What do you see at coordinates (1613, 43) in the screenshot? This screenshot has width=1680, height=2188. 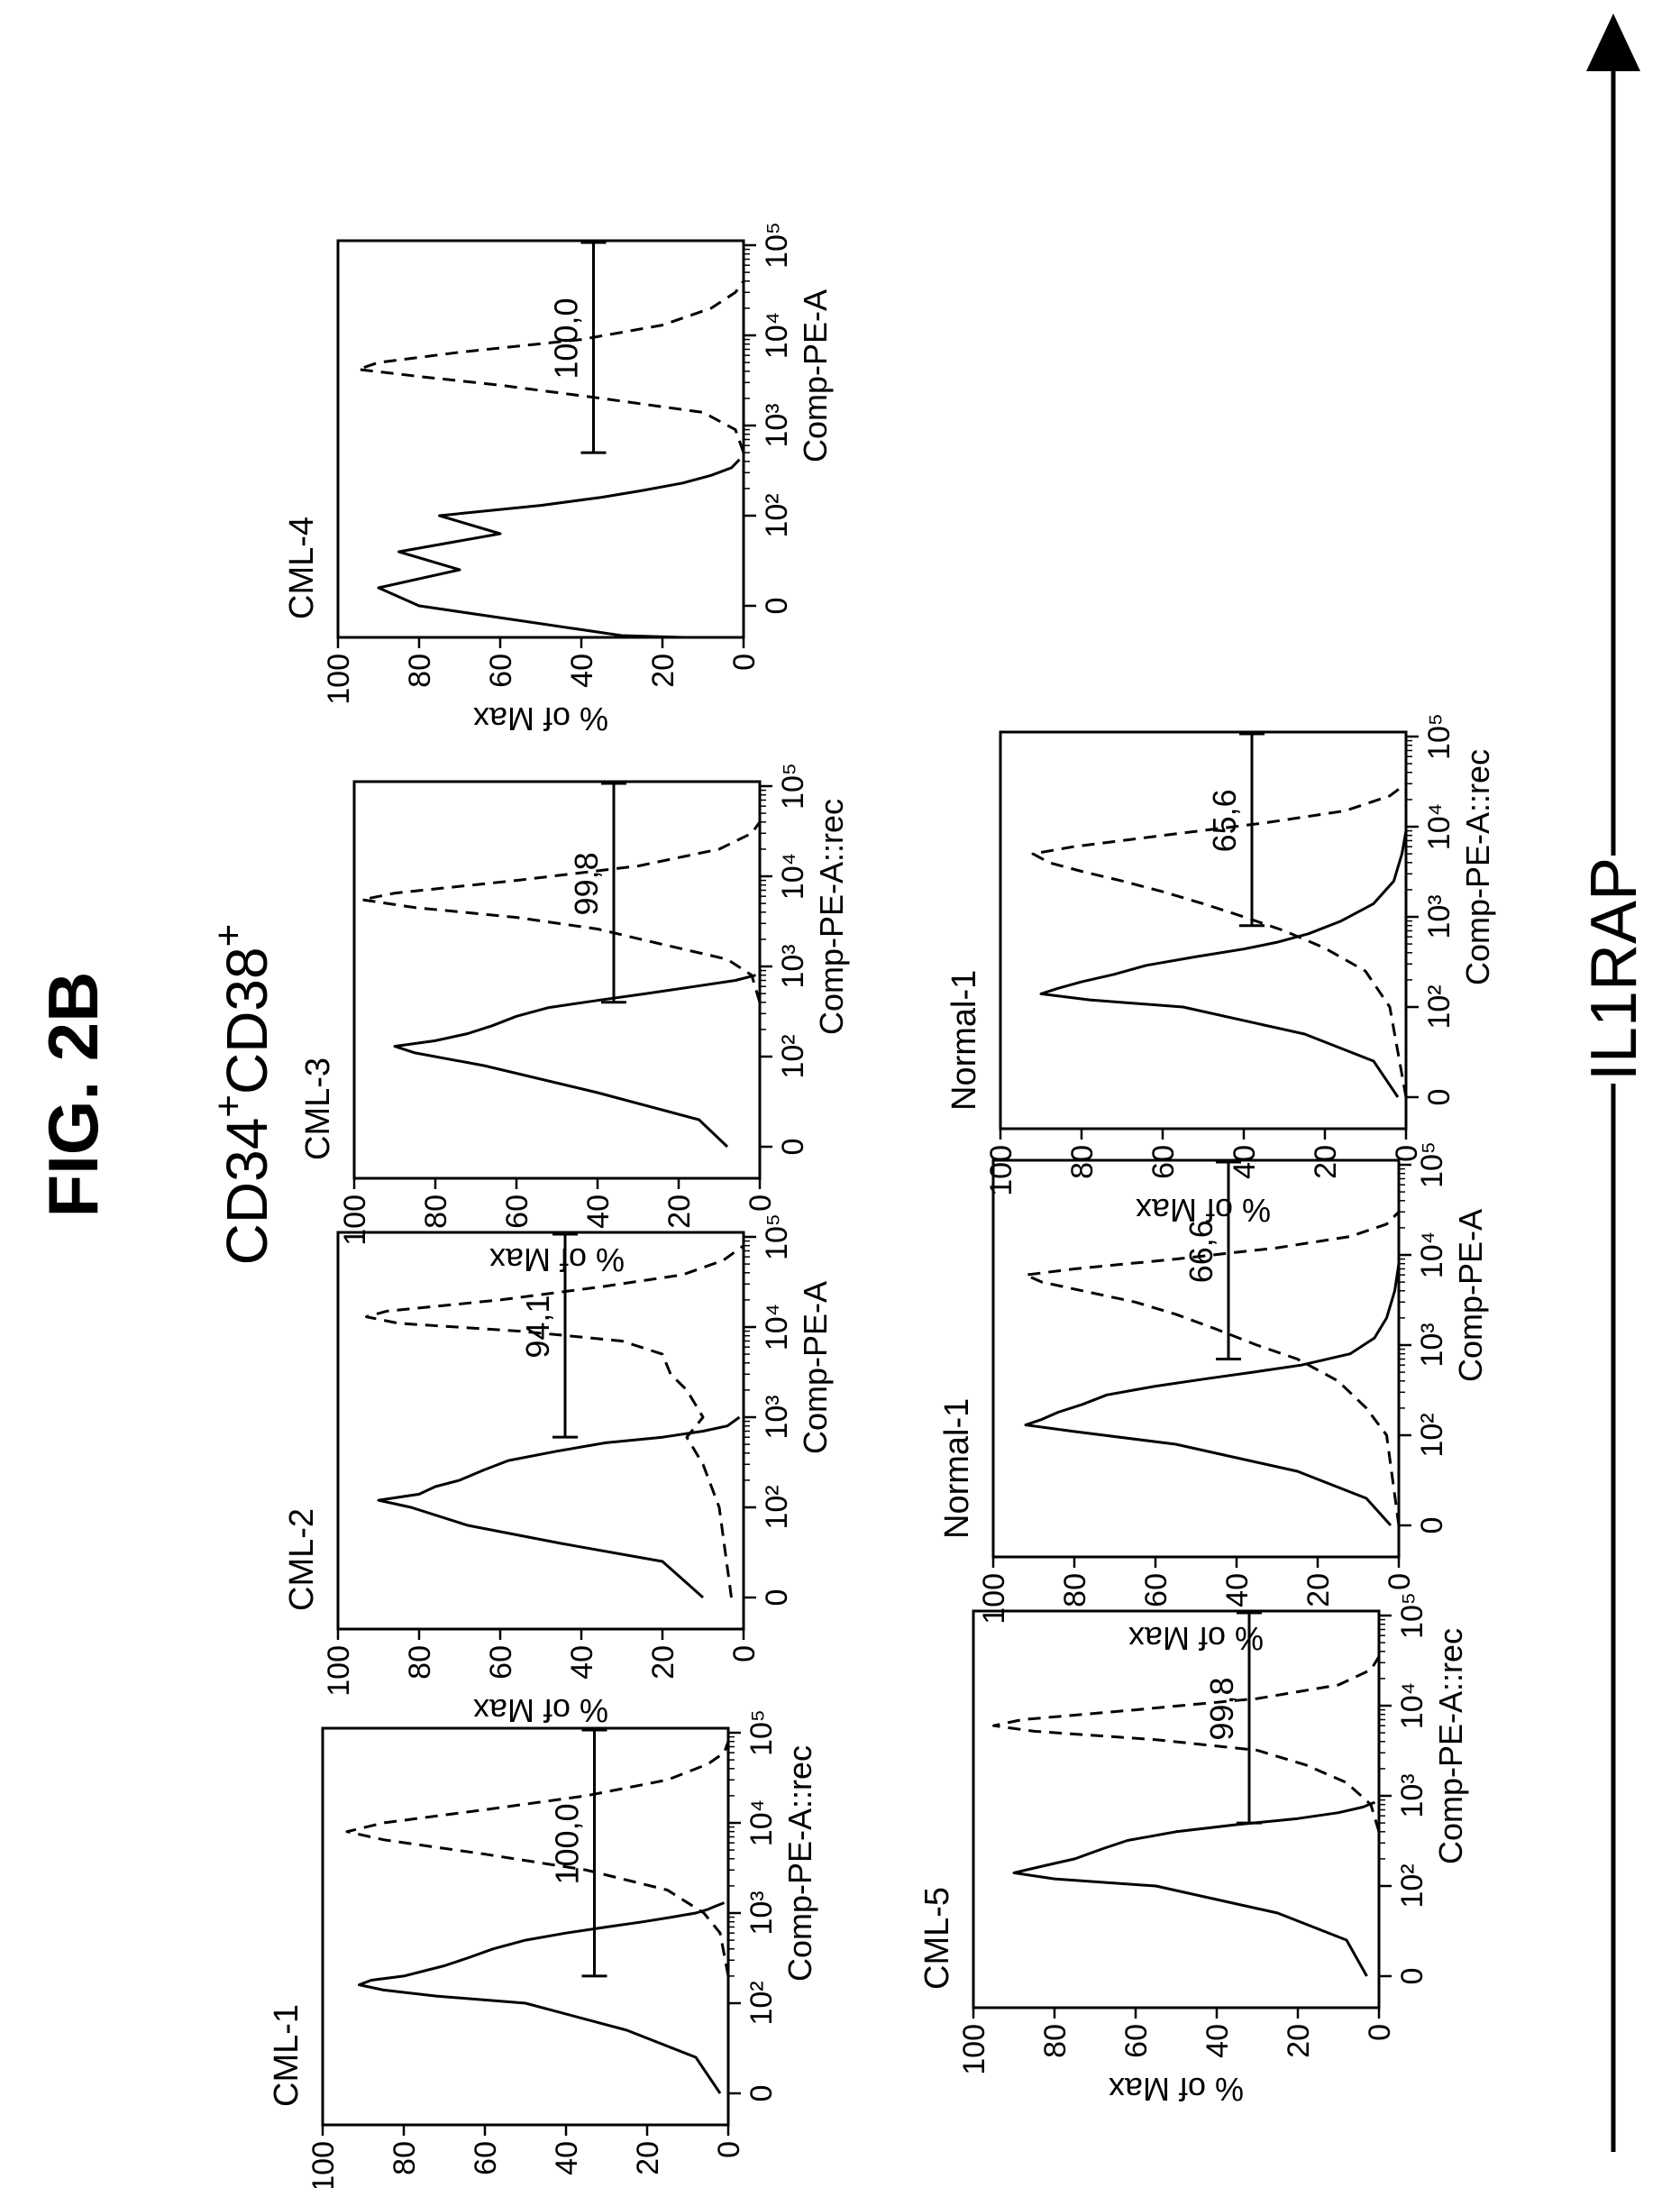 I see `il1rap-arrow-head` at bounding box center [1613, 43].